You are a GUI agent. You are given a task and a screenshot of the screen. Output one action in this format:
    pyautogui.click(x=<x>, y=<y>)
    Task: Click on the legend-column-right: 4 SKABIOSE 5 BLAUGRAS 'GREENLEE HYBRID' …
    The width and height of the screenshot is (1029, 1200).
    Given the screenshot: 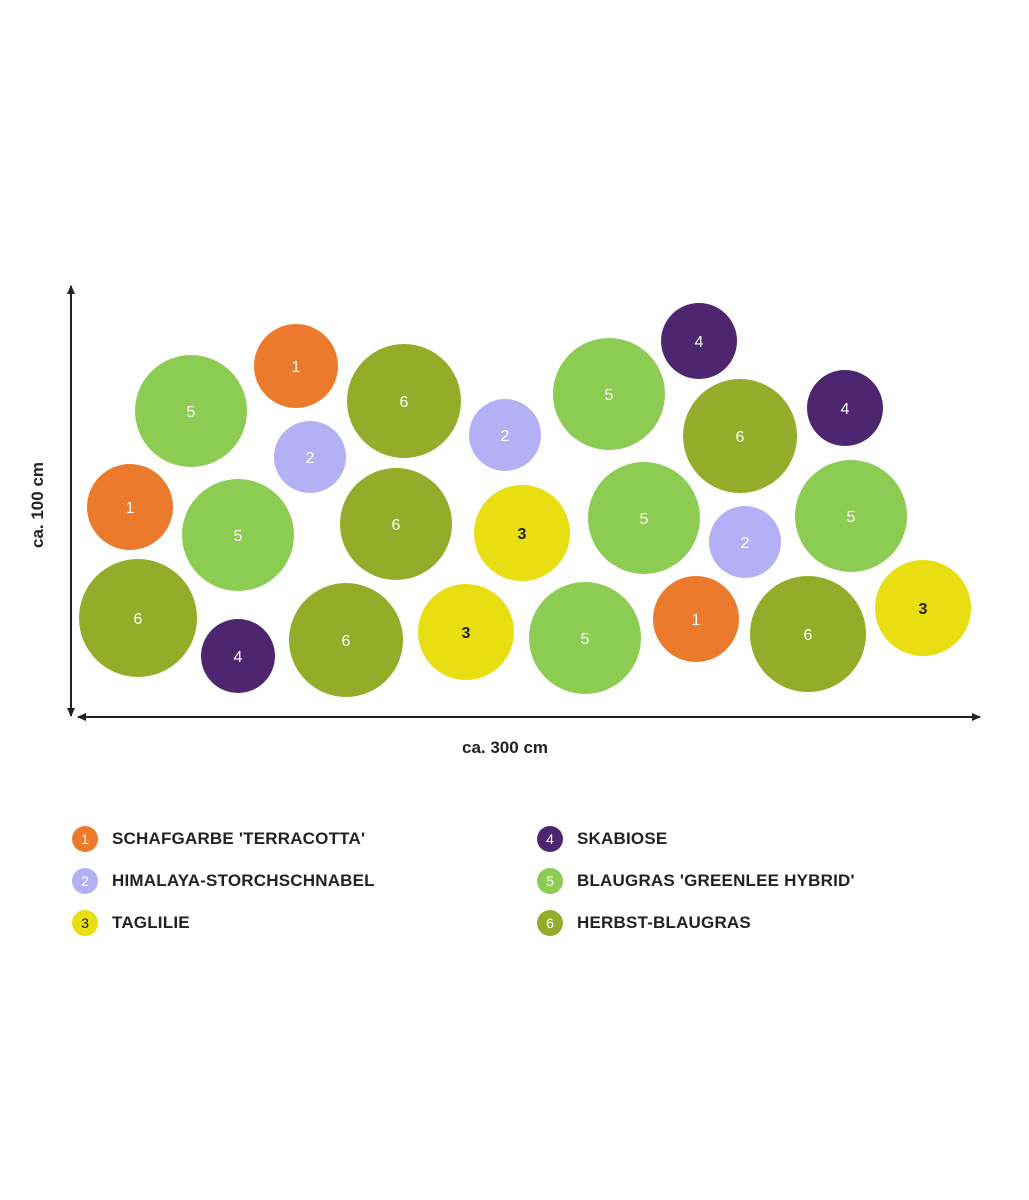 What is the action you would take?
    pyautogui.click(x=696, y=881)
    